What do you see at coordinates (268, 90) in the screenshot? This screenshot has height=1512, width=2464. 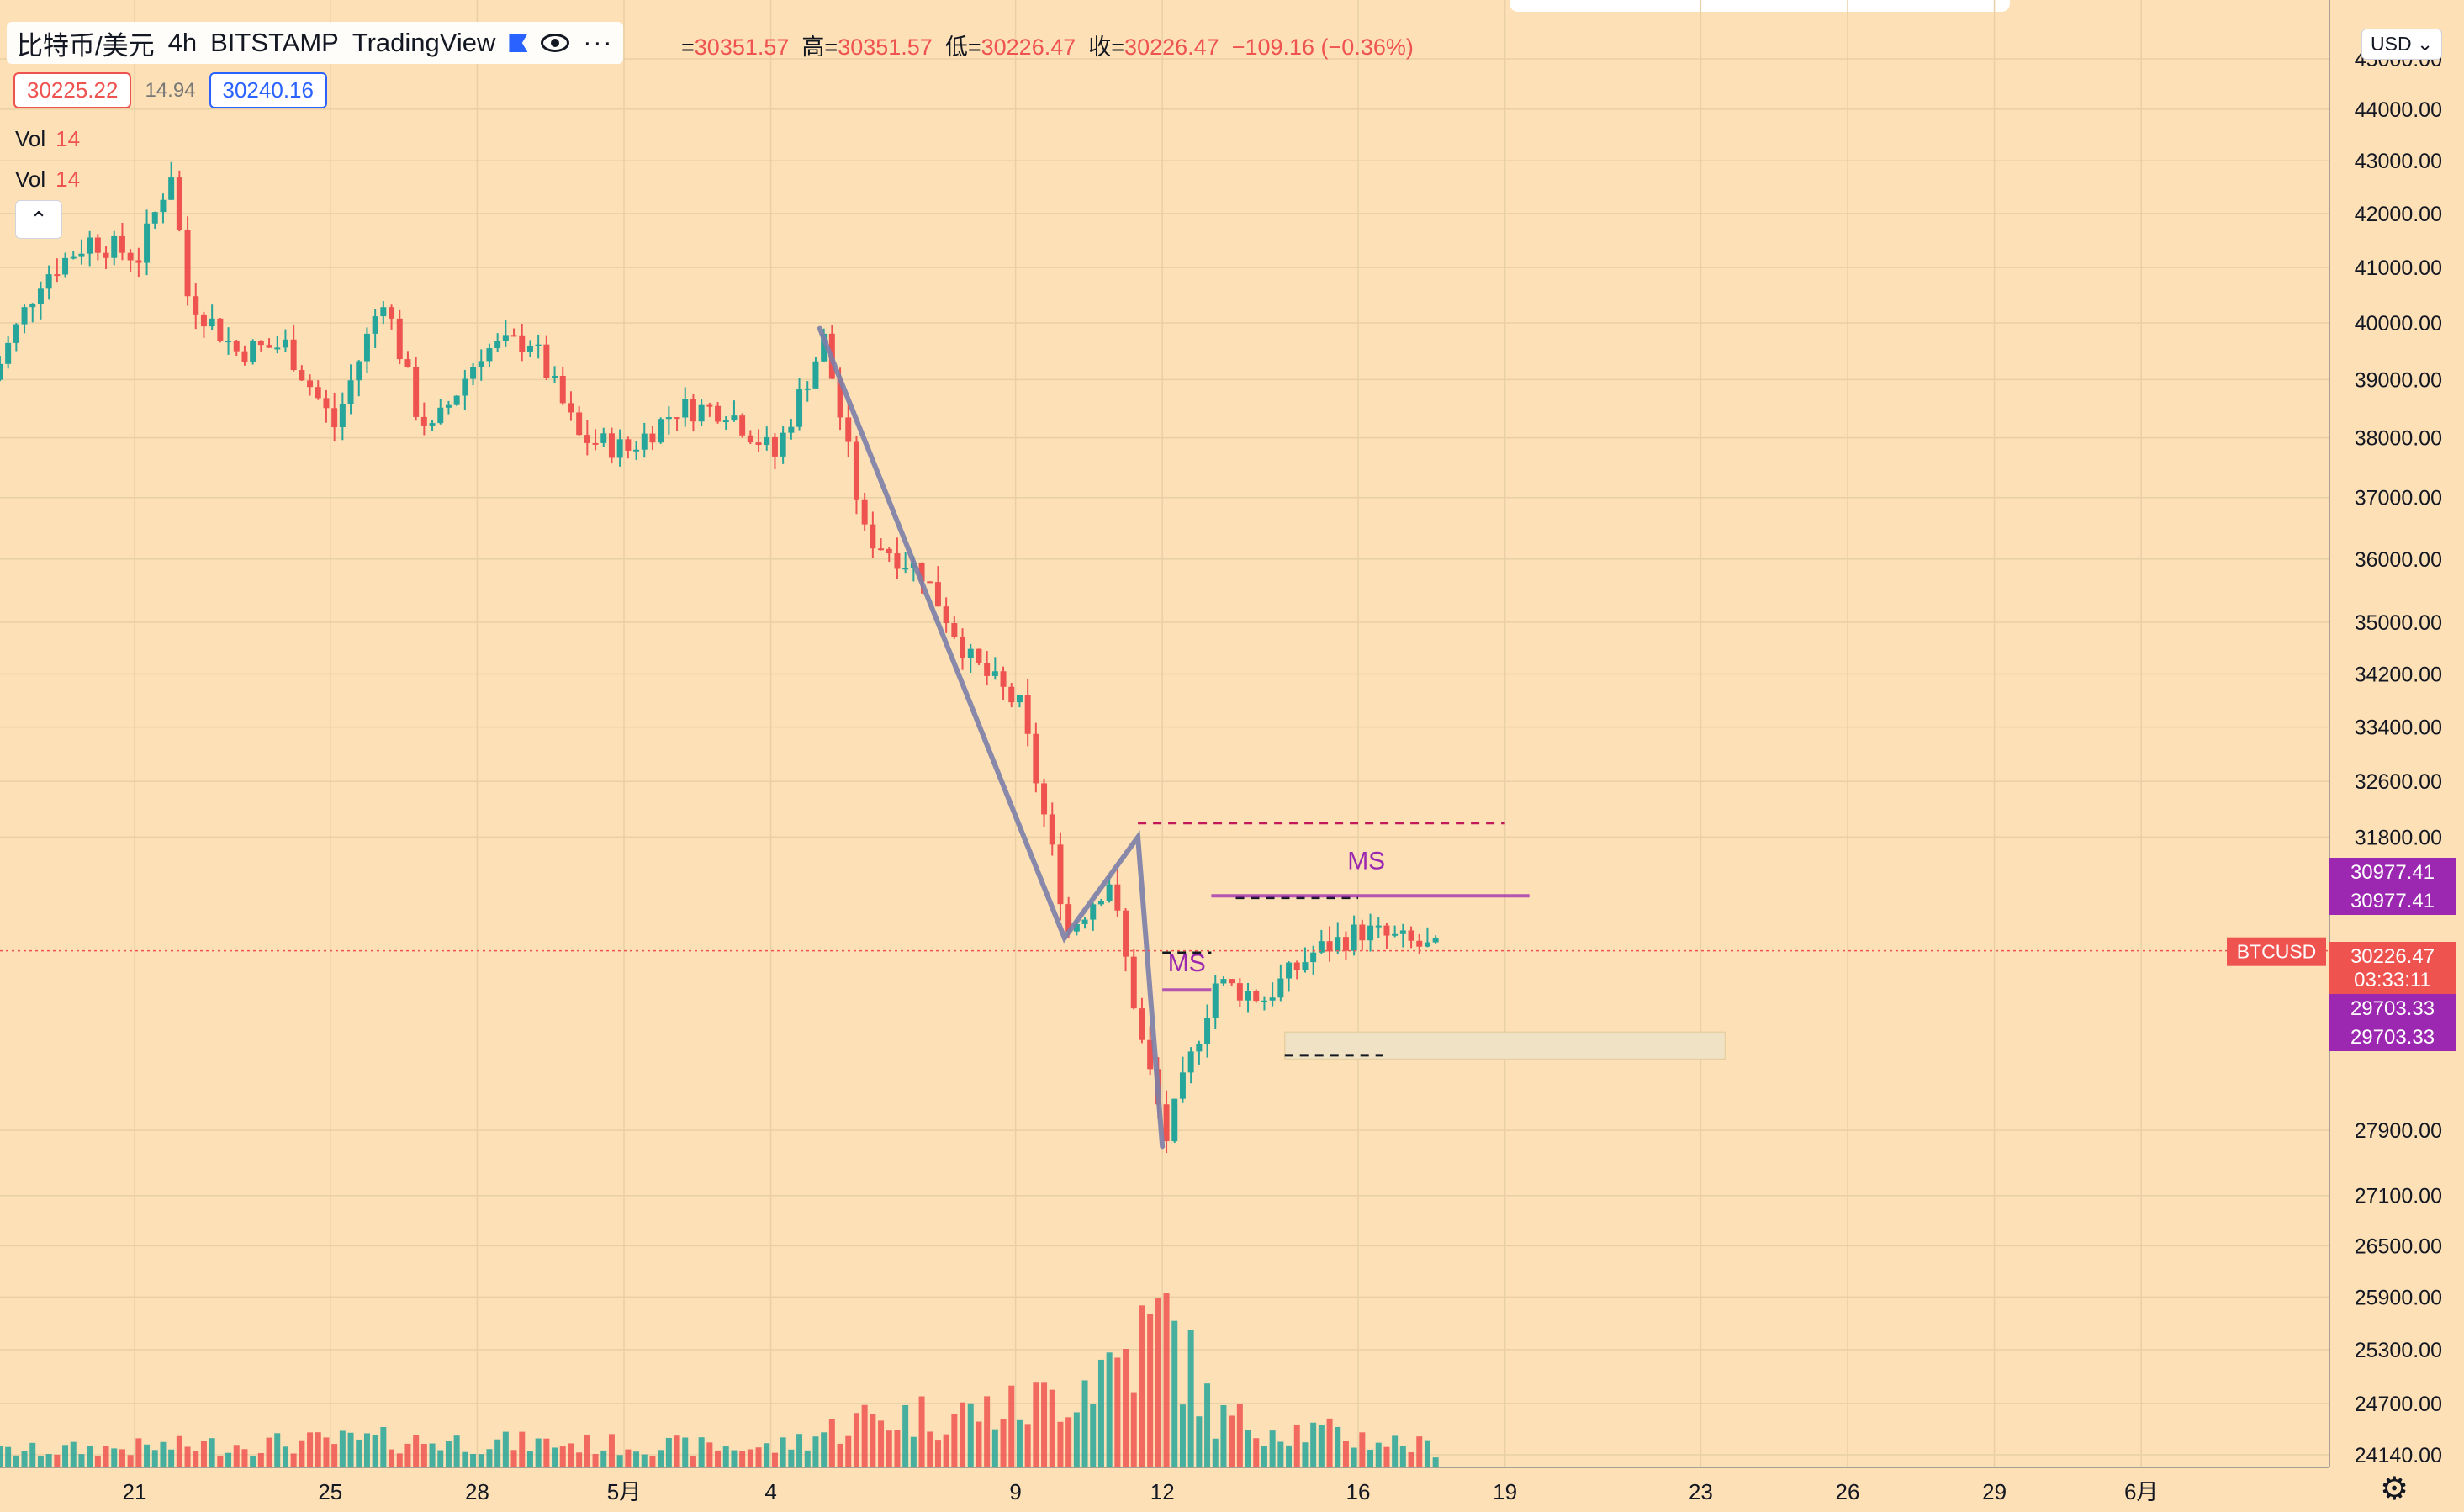 I see `ask-price-box: 30240.16` at bounding box center [268, 90].